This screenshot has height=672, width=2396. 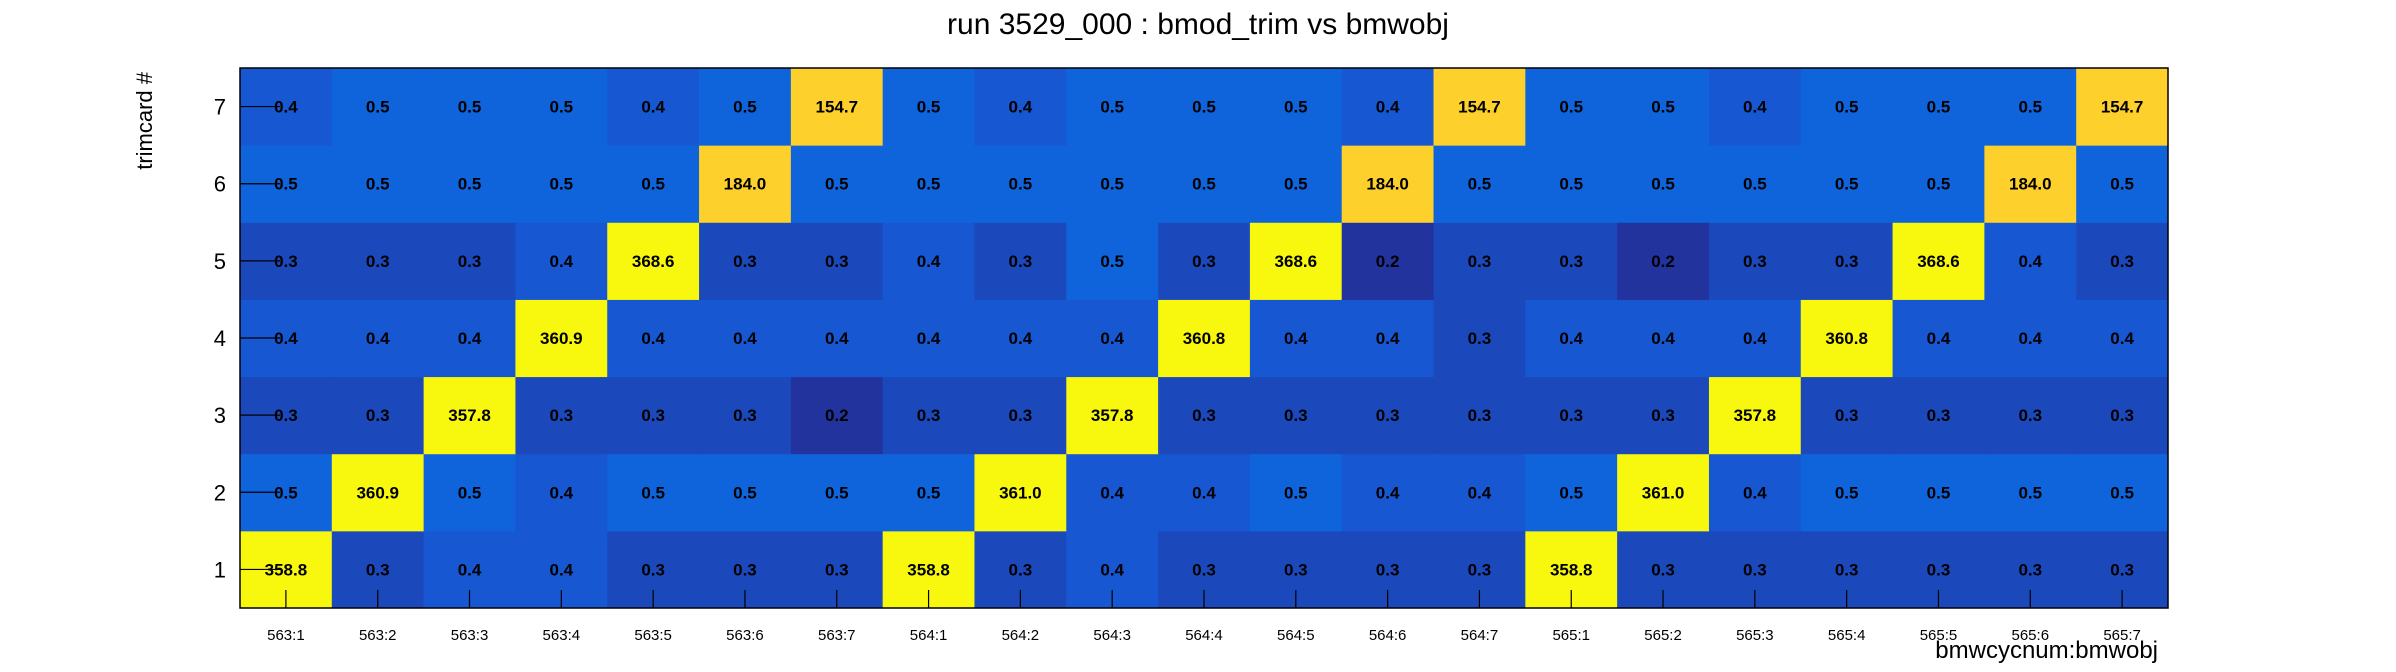 I want to click on y-tick-label: 1, so click(x=220, y=569).